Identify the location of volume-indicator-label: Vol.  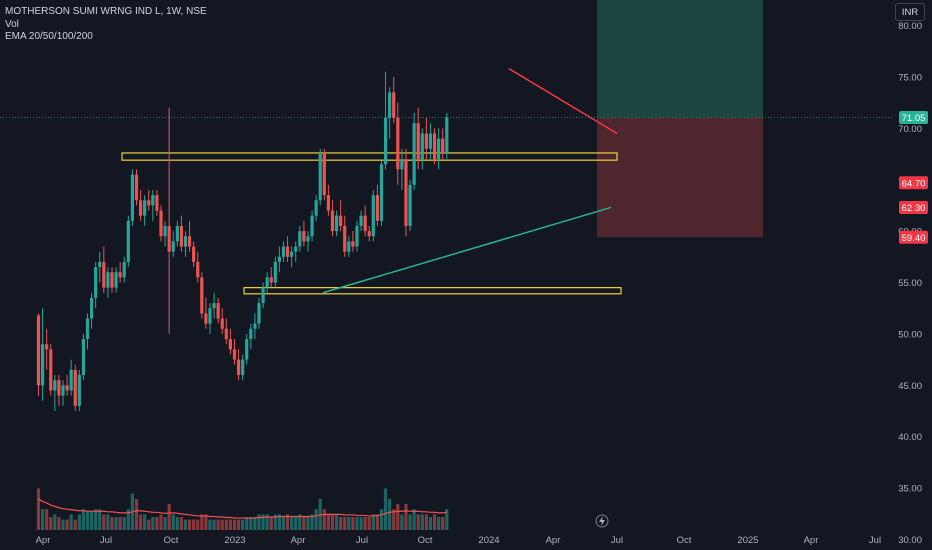
(12, 24).